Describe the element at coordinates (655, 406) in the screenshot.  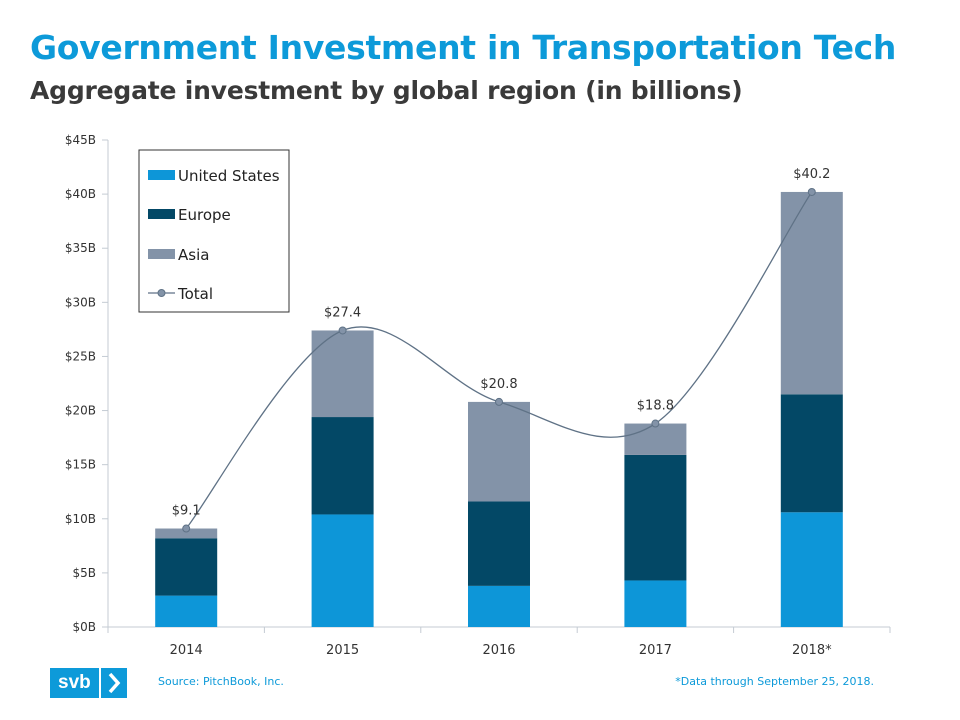
I see `total-data-label: $18.8` at that location.